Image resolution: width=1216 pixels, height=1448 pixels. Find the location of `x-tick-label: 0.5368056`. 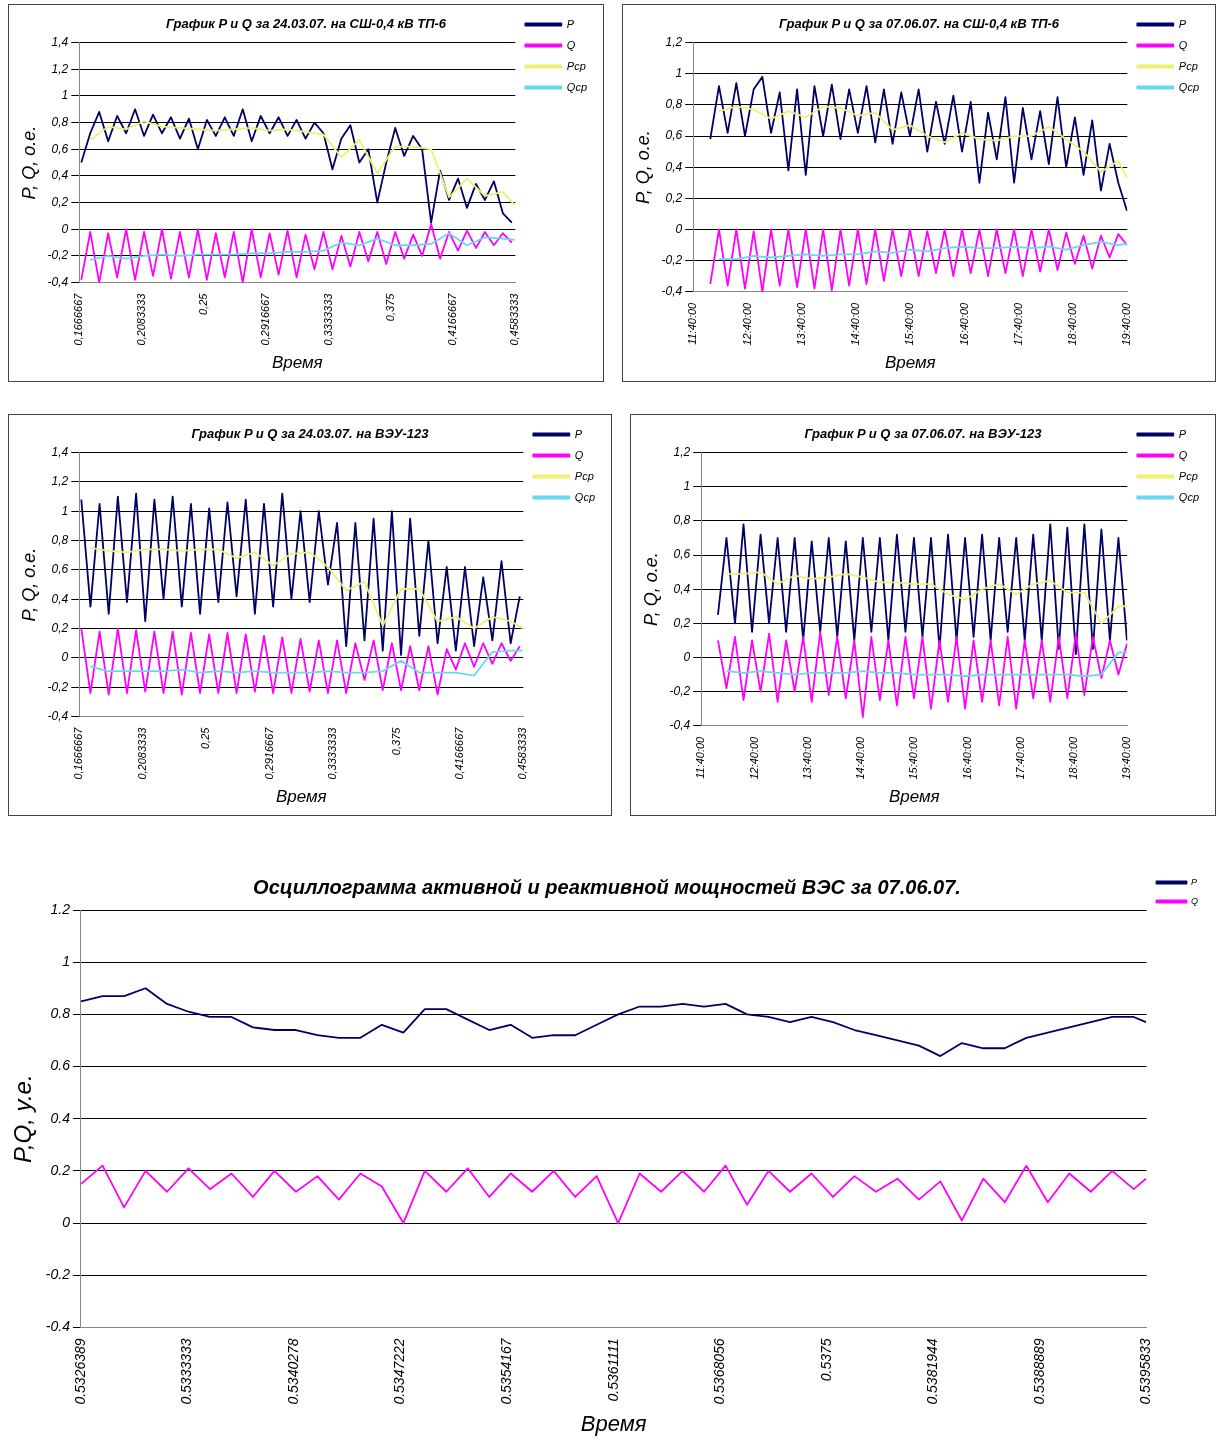

x-tick-label: 0.5368056 is located at coordinates (719, 1371).